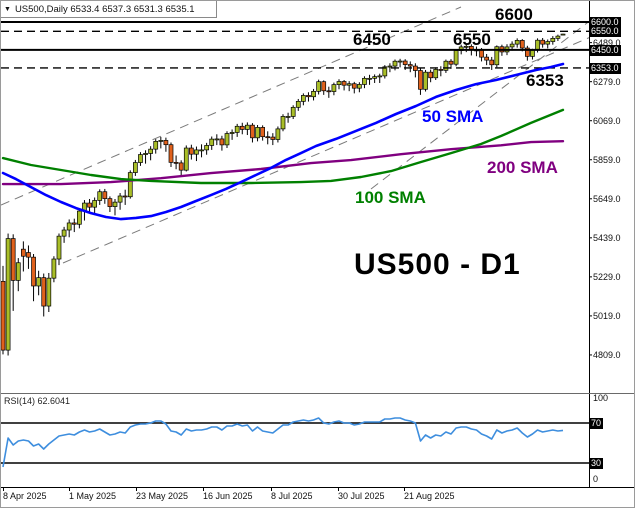 The height and width of the screenshot is (508, 635). Describe the element at coordinates (607, 238) in the screenshot. I see `price-axis-label: 5439.0` at that location.